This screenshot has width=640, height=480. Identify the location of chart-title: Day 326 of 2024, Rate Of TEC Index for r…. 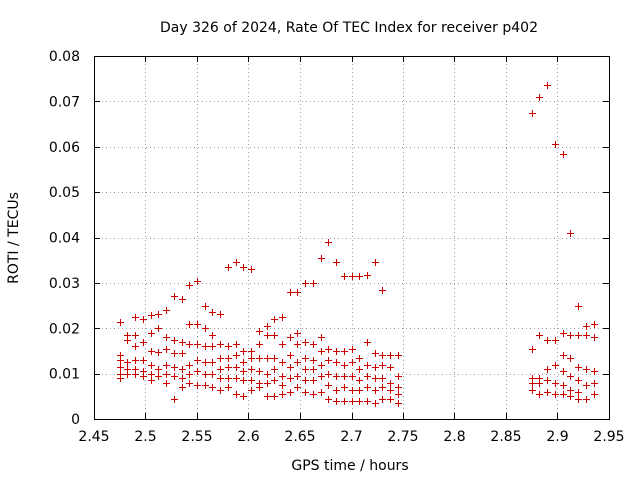
(349, 28).